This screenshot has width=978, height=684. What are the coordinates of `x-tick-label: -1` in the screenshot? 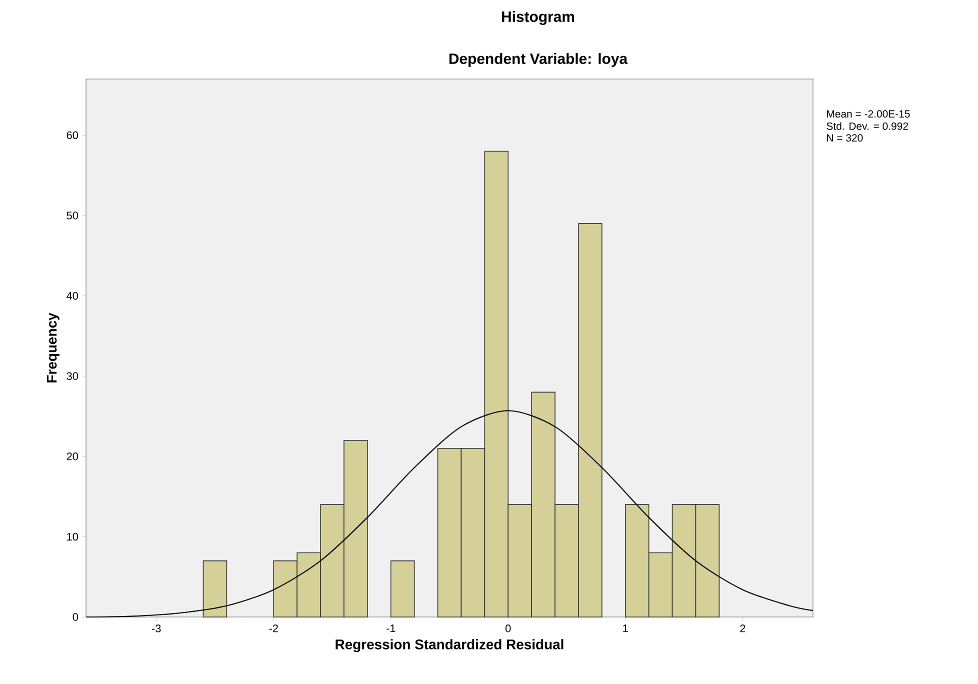 It's located at (391, 628).